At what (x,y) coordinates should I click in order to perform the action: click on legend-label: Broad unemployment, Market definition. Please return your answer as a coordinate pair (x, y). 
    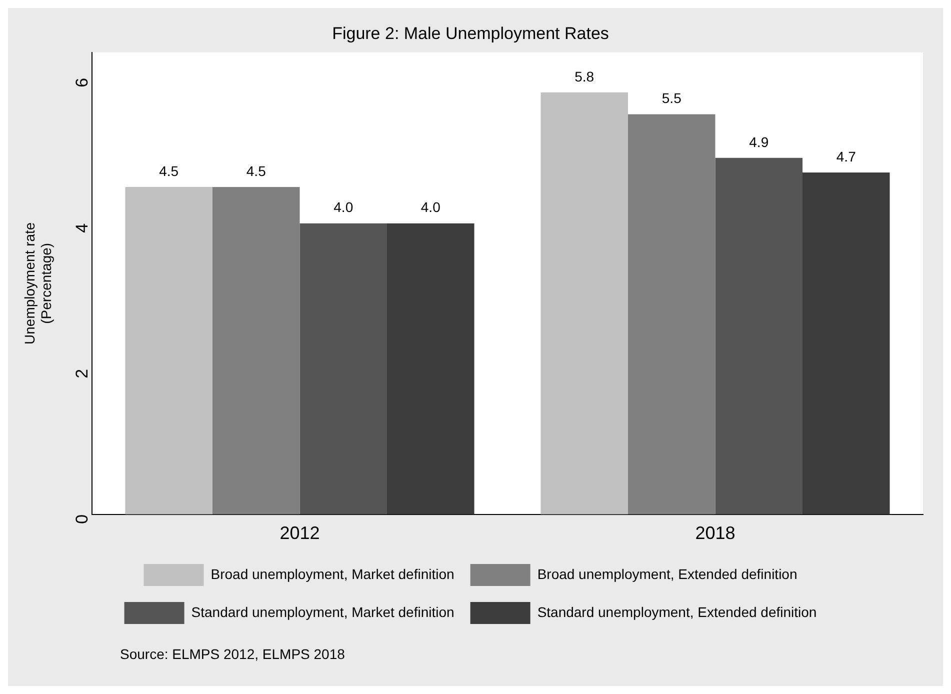
    Looking at the image, I should click on (332, 574).